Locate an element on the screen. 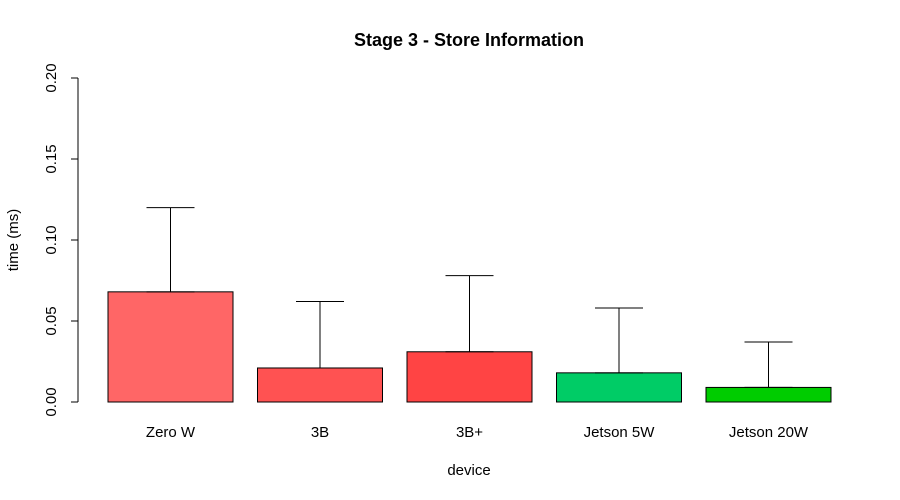  x-axis-tick-labels: Zero W 3B 3B+ Jetson 5W Jetson 20W is located at coordinates (477, 432).